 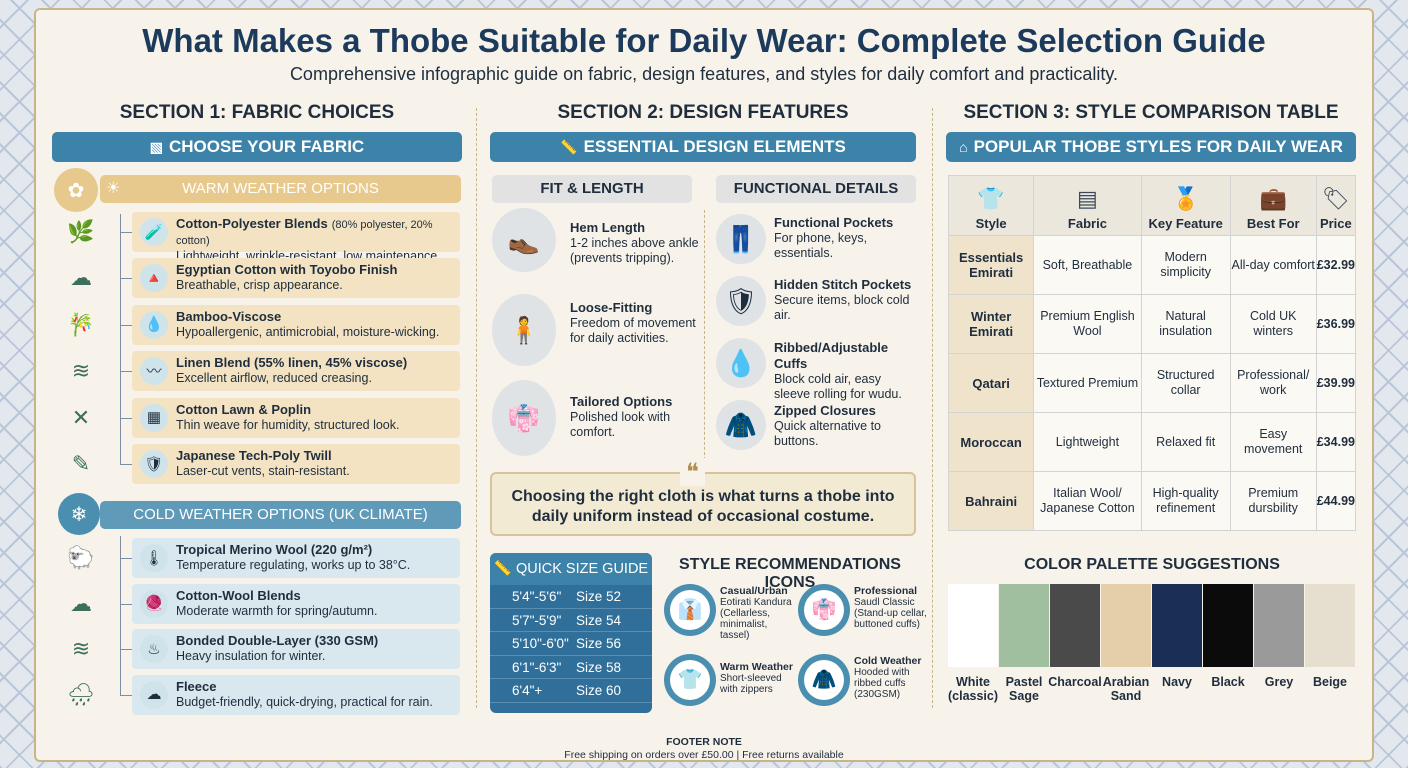 What do you see at coordinates (1273, 383) in the screenshot?
I see `table-cell: Professional/ work` at bounding box center [1273, 383].